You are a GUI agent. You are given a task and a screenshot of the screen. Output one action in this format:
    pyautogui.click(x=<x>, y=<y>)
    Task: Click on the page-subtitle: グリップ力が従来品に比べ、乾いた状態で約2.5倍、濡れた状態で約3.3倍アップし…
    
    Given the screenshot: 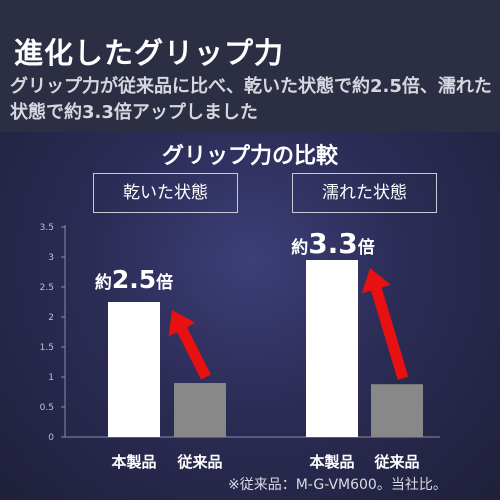 What is the action you would take?
    pyautogui.click(x=251, y=99)
    